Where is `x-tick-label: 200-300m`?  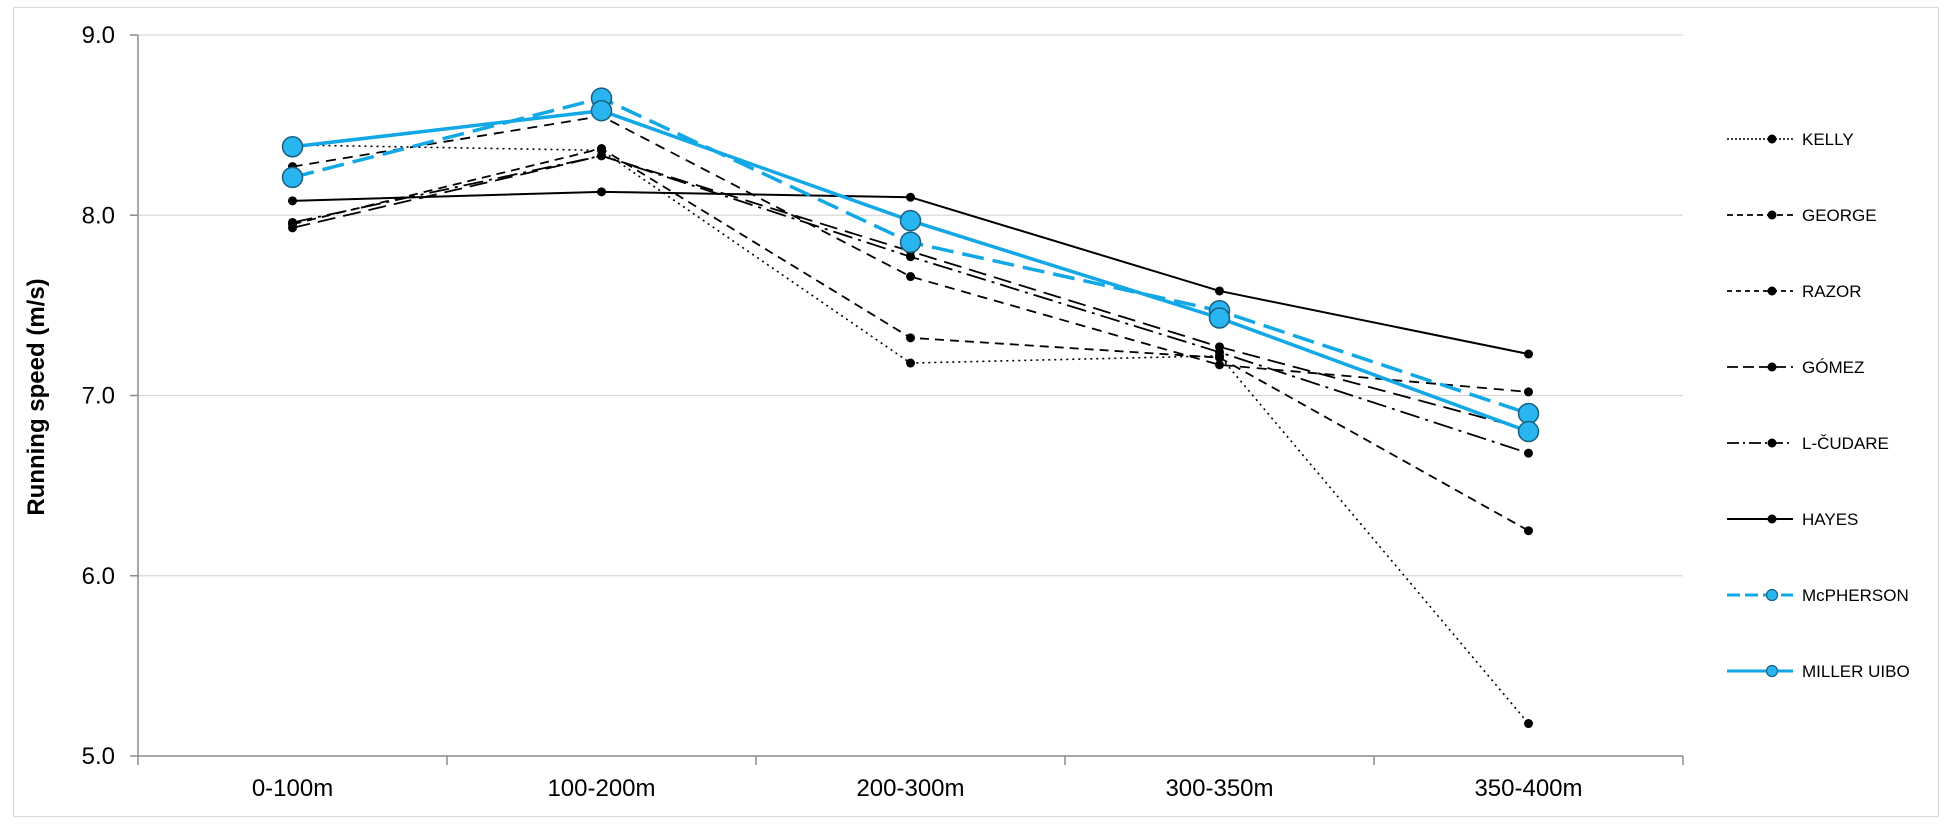 x-tick-label: 200-300m is located at coordinates (910, 788).